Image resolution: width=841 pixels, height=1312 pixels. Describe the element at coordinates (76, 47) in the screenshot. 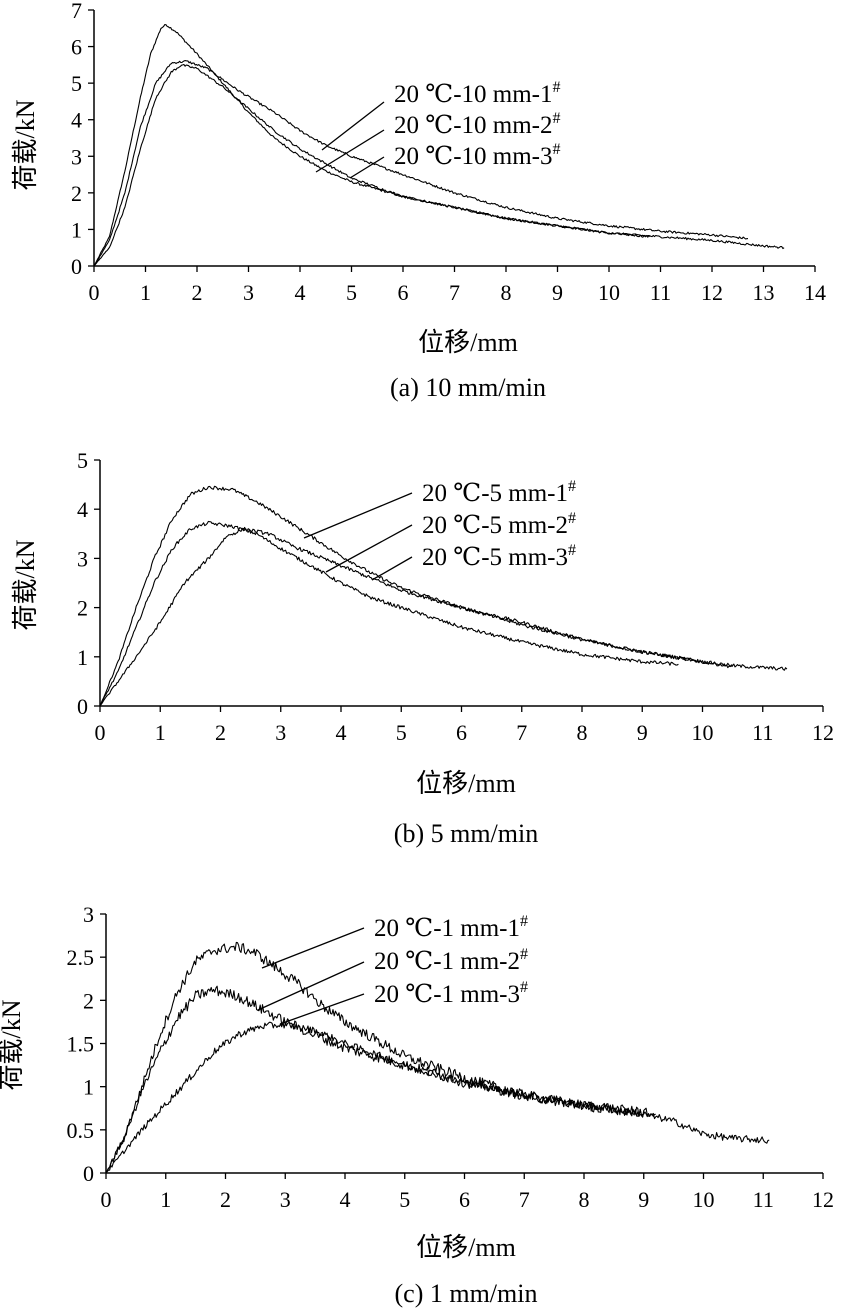

I see `y-tick-label: 6` at that location.